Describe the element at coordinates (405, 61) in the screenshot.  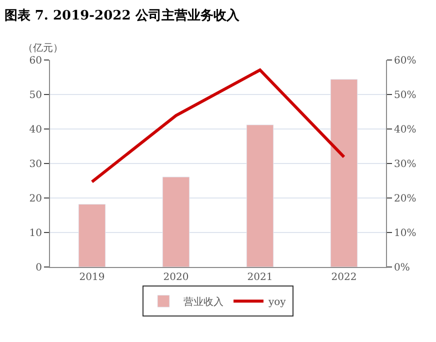
I see `y2-tick-label: 60%` at that location.